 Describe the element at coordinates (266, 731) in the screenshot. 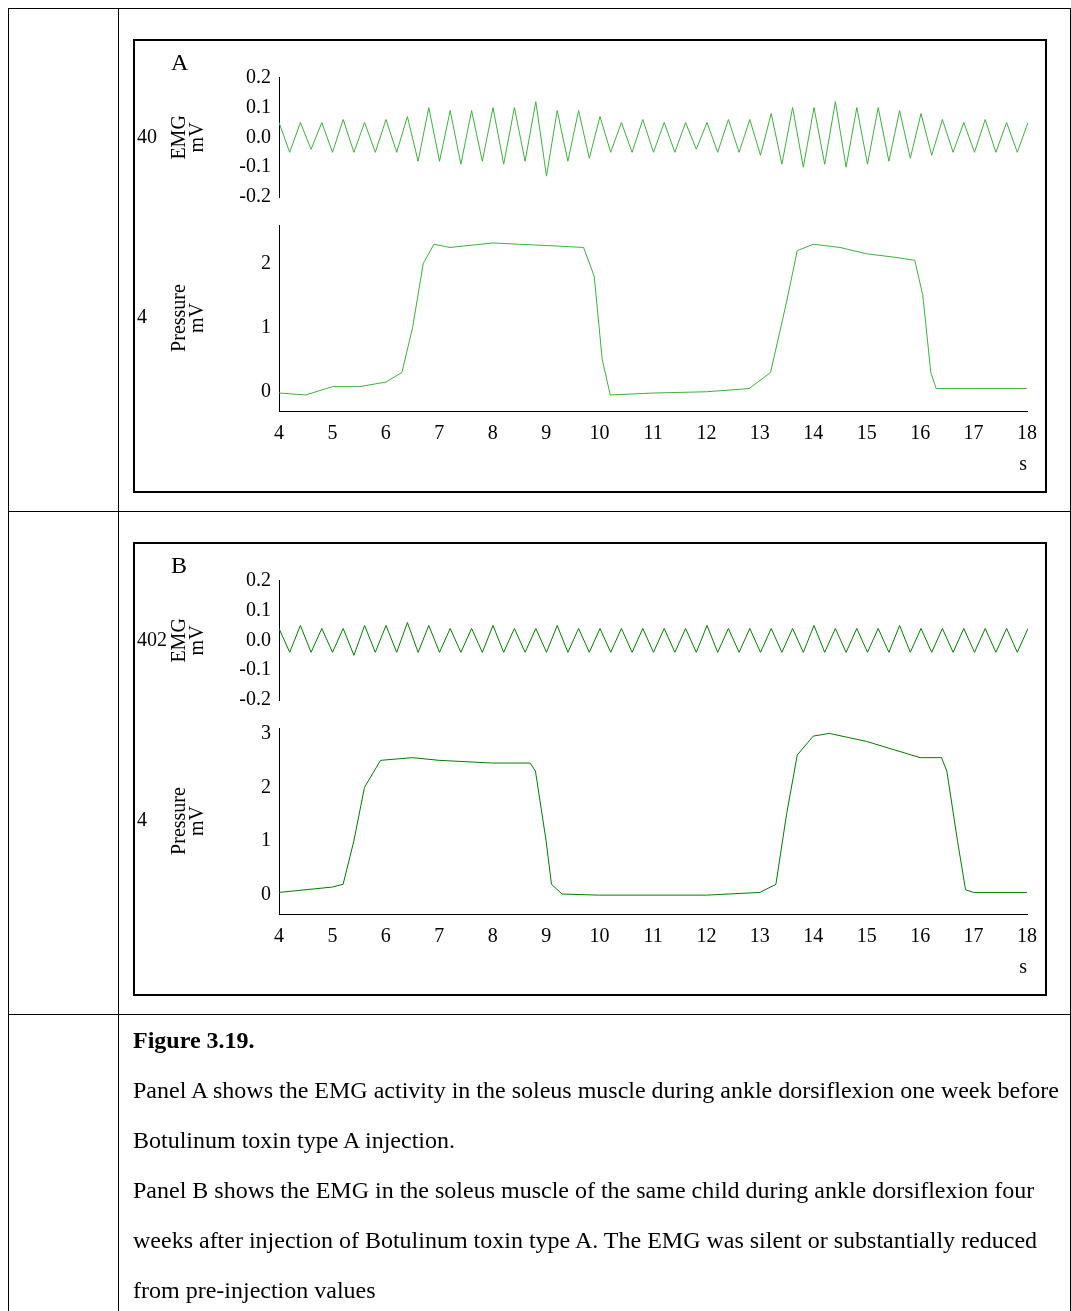

I see `y-tick-label: 3` at that location.